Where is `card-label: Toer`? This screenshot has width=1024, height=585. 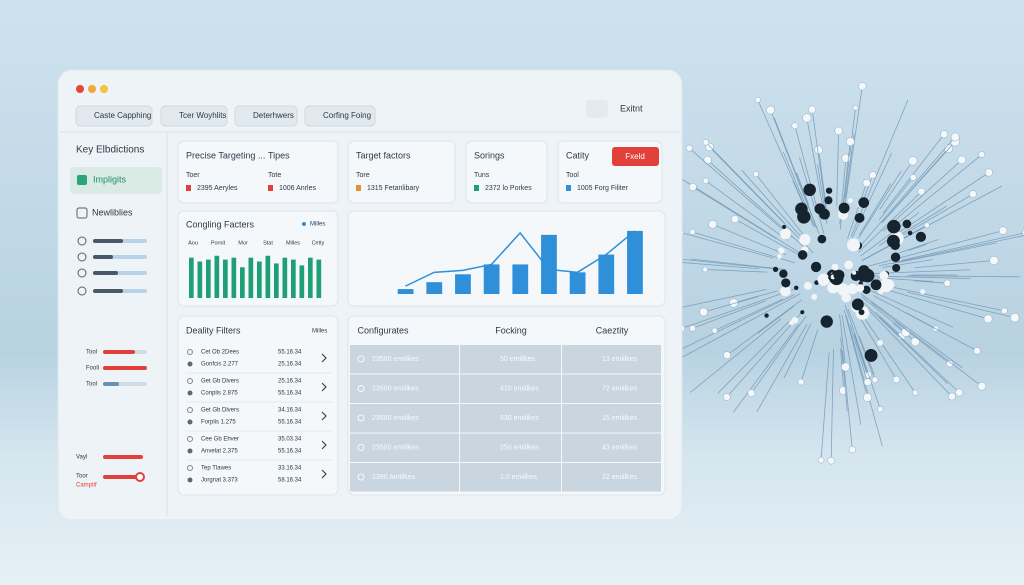 card-label: Toer is located at coordinates (193, 175).